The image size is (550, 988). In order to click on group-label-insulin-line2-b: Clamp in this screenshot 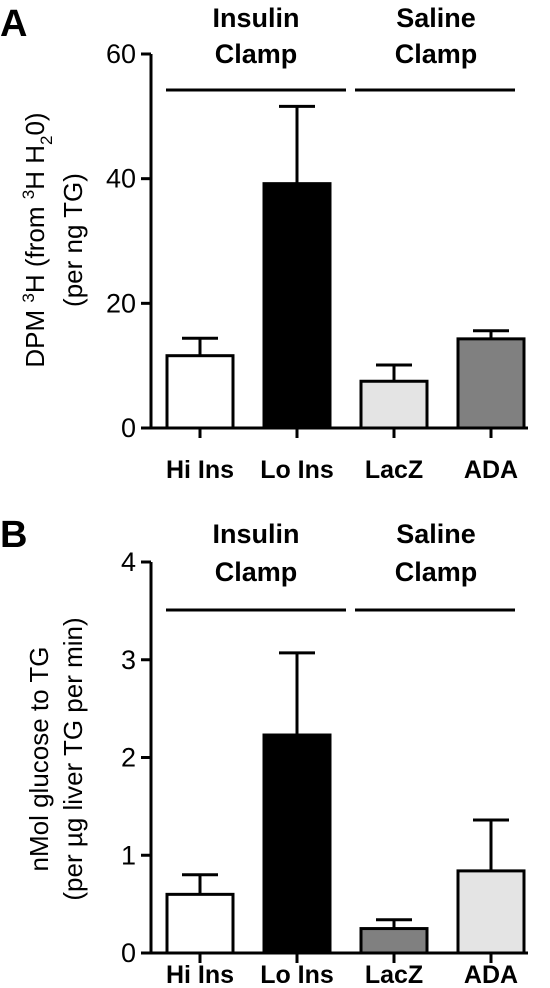, I will do `click(256, 572)`.